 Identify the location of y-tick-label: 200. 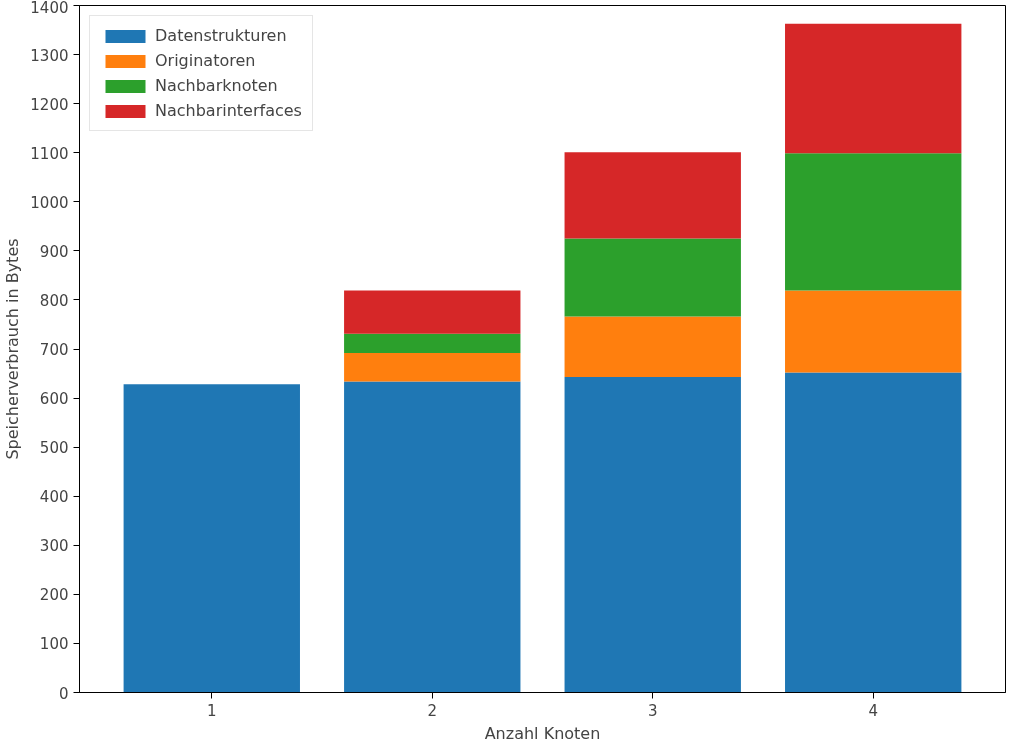
(54, 595).